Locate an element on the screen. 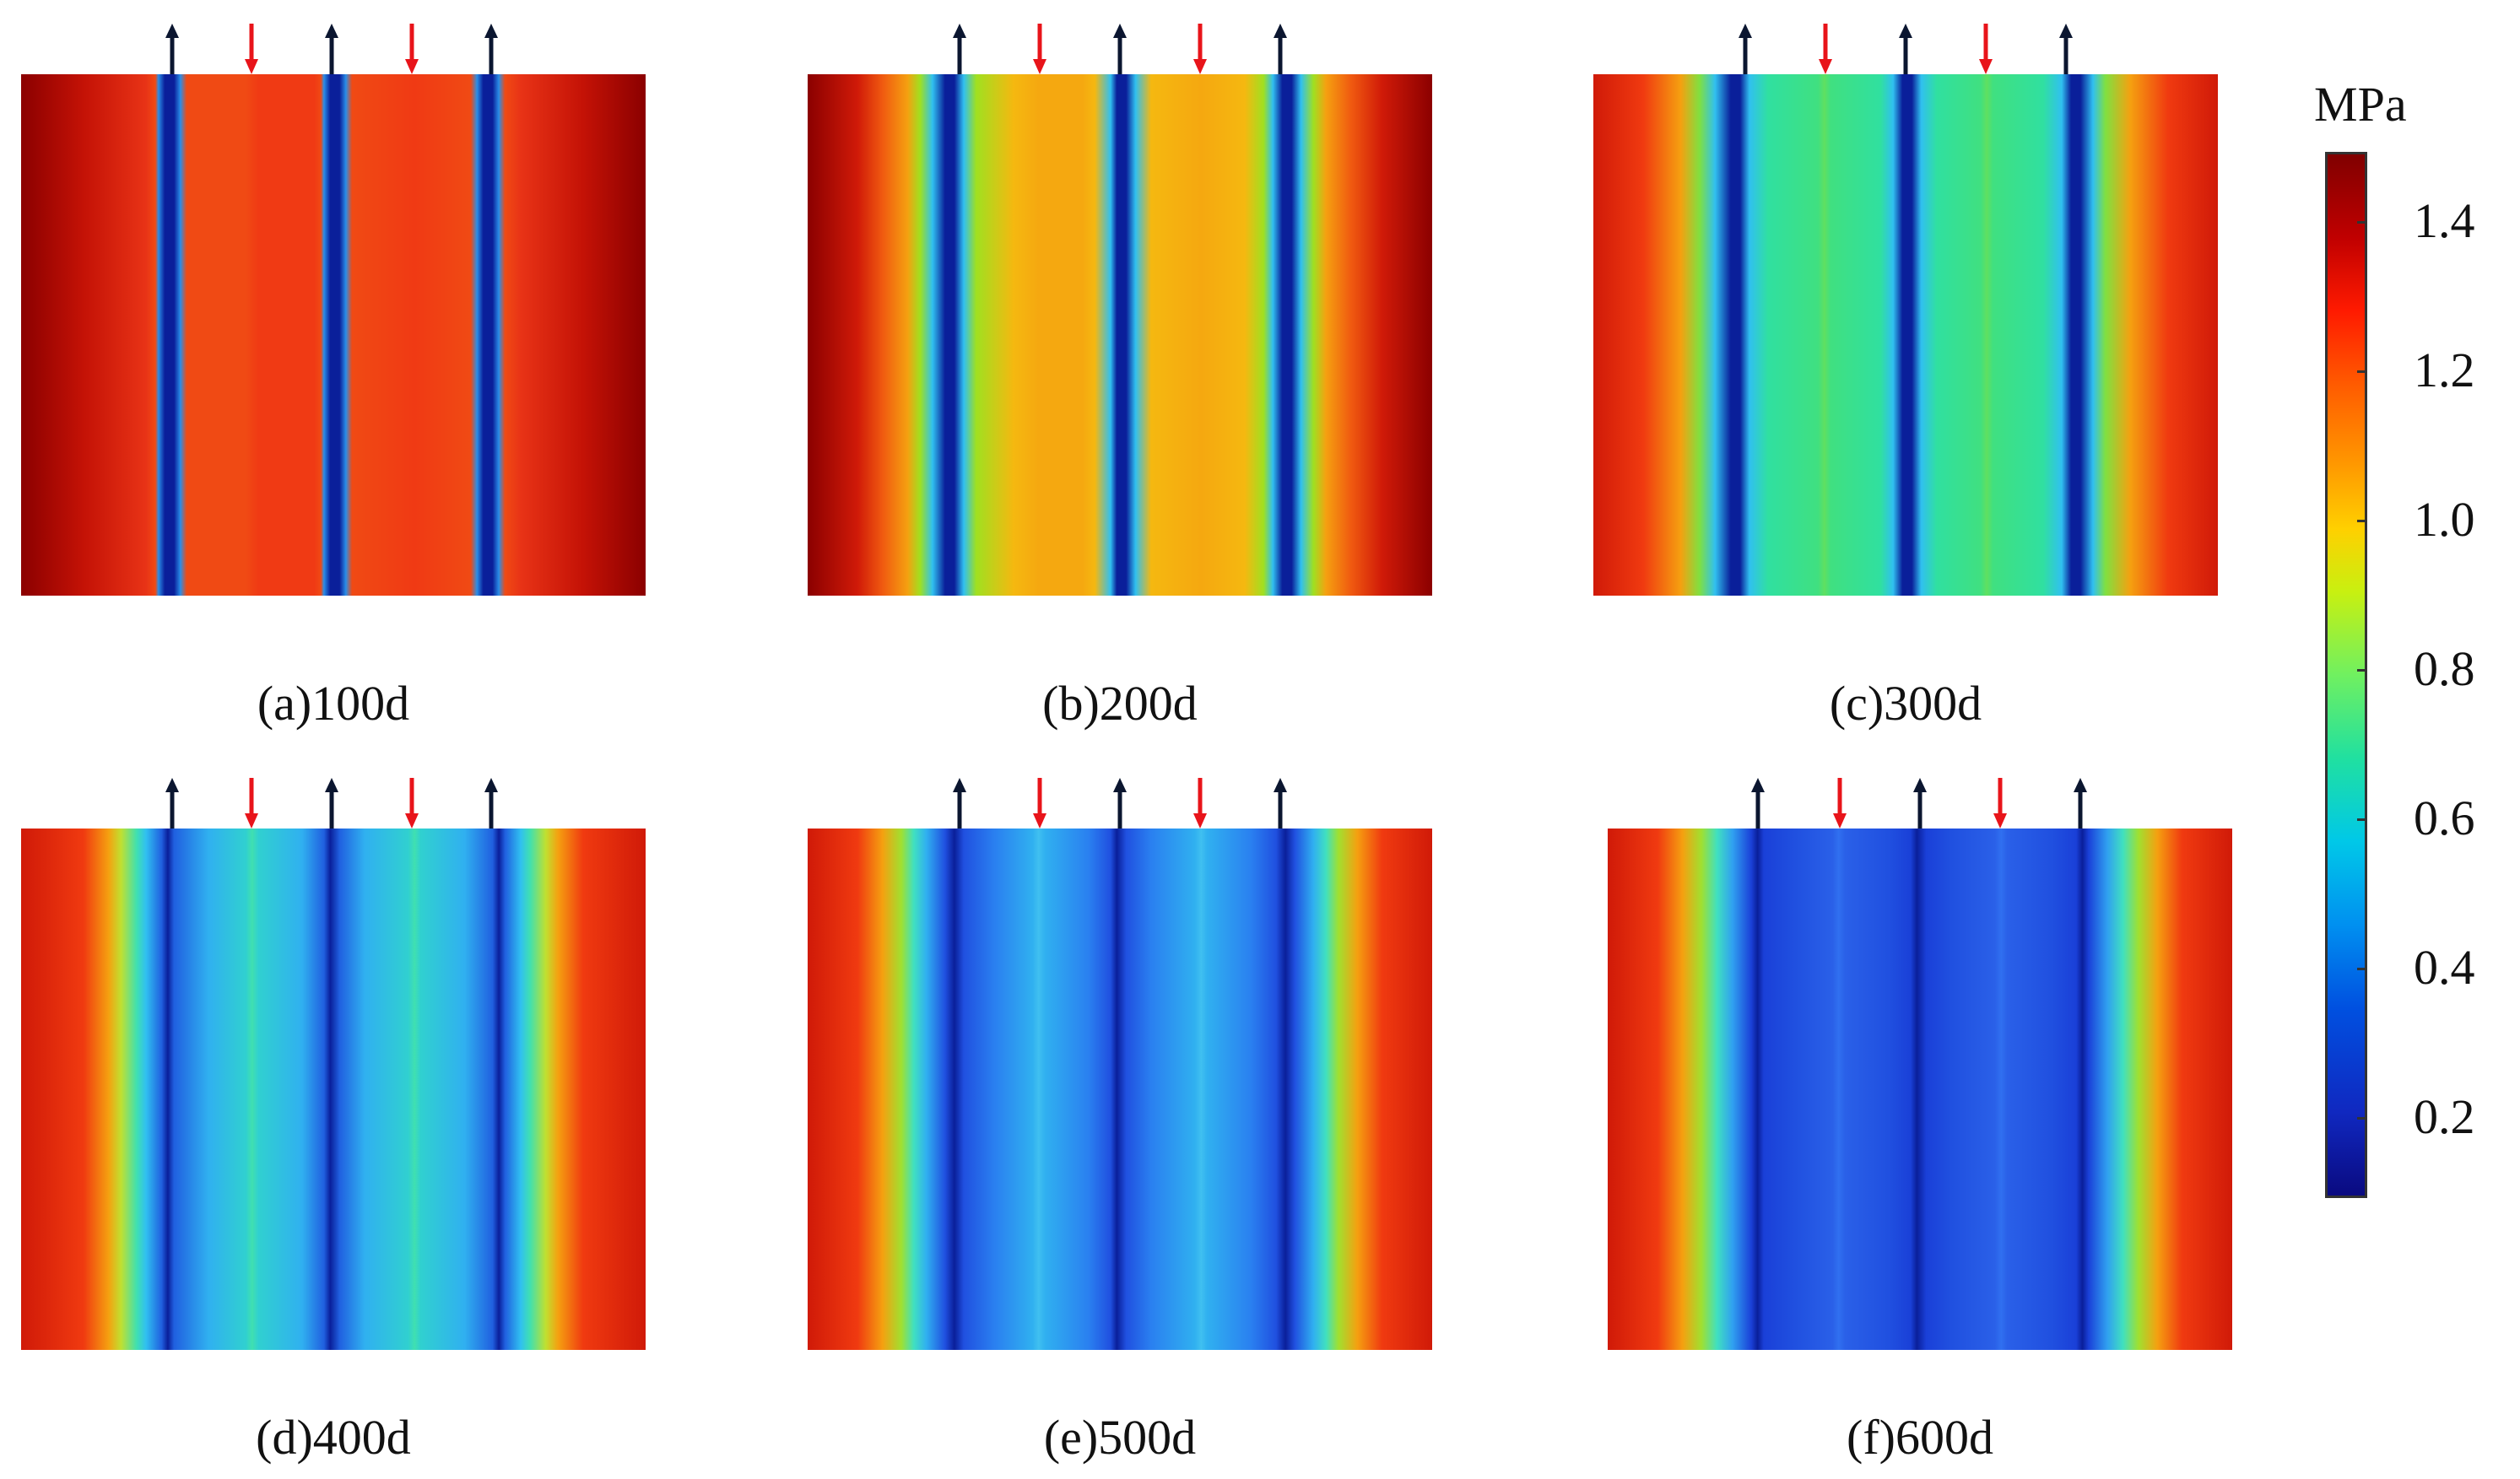 The width and height of the screenshot is (2520, 1479). pressure-field-e is located at coordinates (1120, 1089).